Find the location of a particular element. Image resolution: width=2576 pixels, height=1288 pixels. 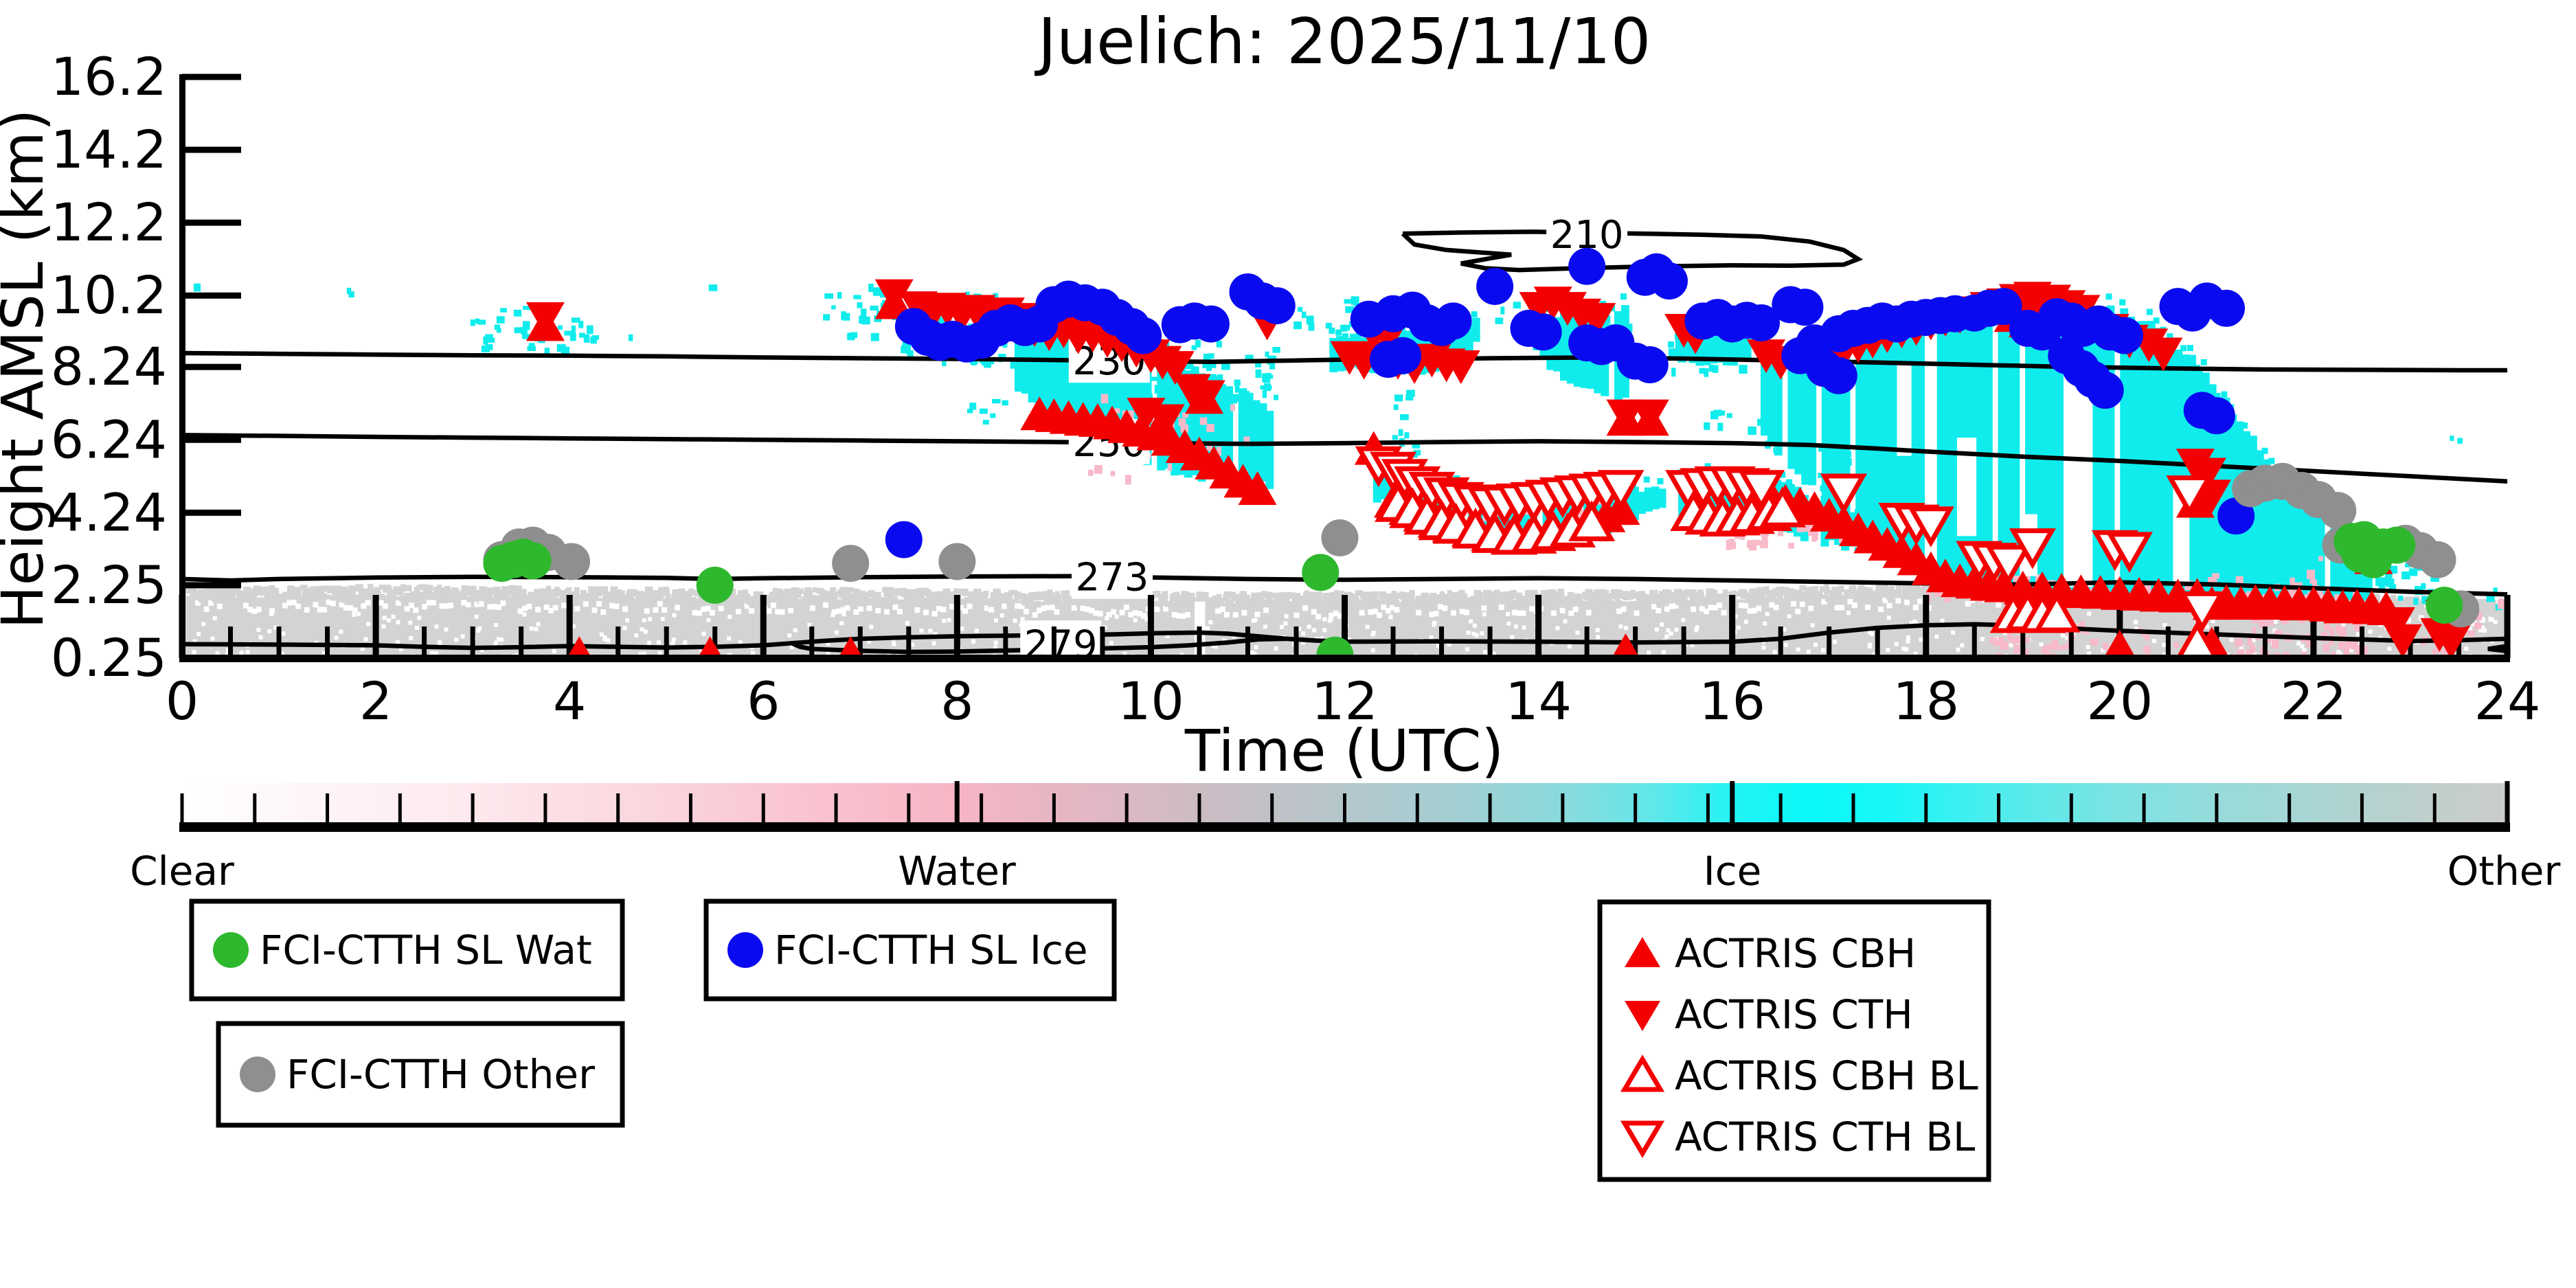

x-major-tick is located at coordinates (1345, 626).